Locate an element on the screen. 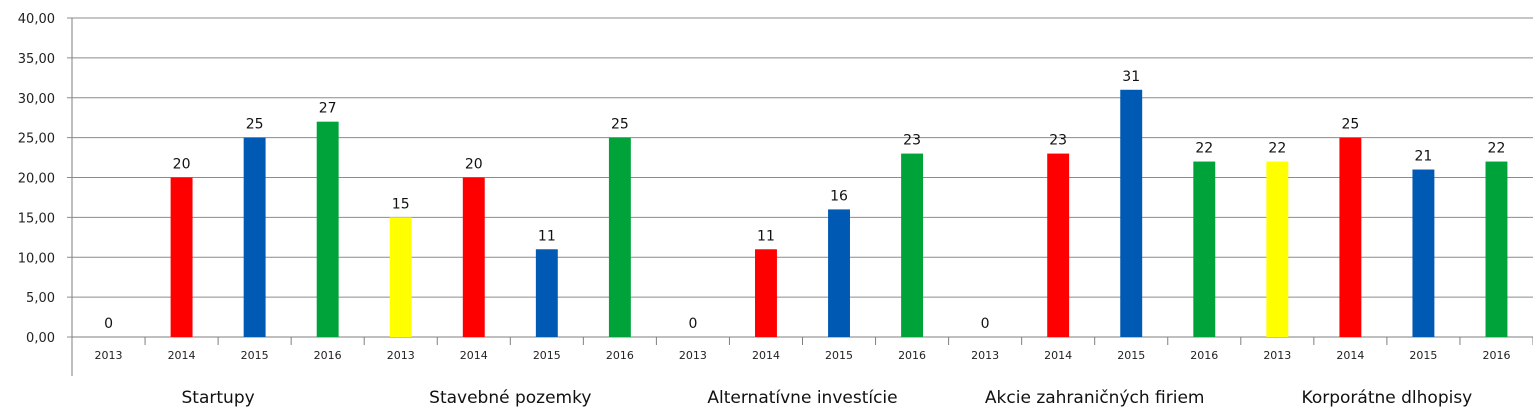 This screenshot has width=1533, height=415. data-label: 16 is located at coordinates (839, 196).